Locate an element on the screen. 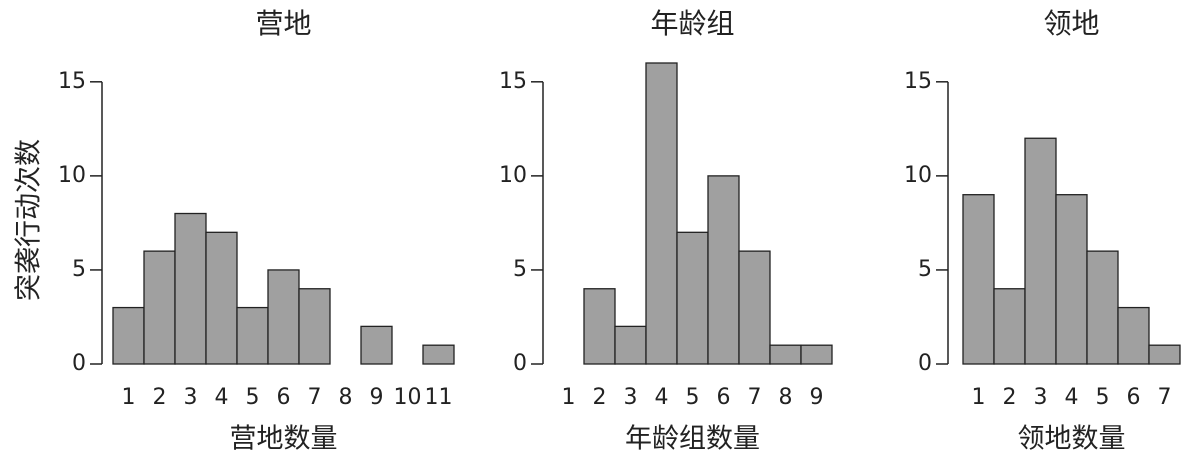 The width and height of the screenshot is (1186, 470). x-axis-label: 领地数量 is located at coordinates (1072, 439).